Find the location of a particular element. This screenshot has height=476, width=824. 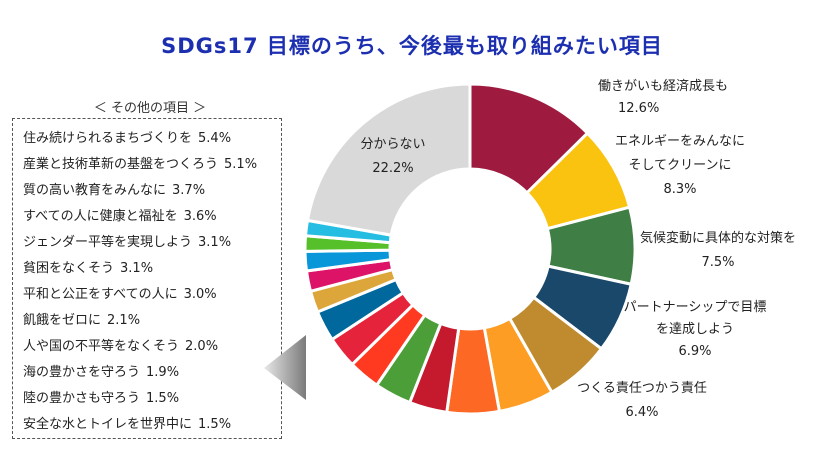

others-item-value: 5.1% is located at coordinates (241, 164).